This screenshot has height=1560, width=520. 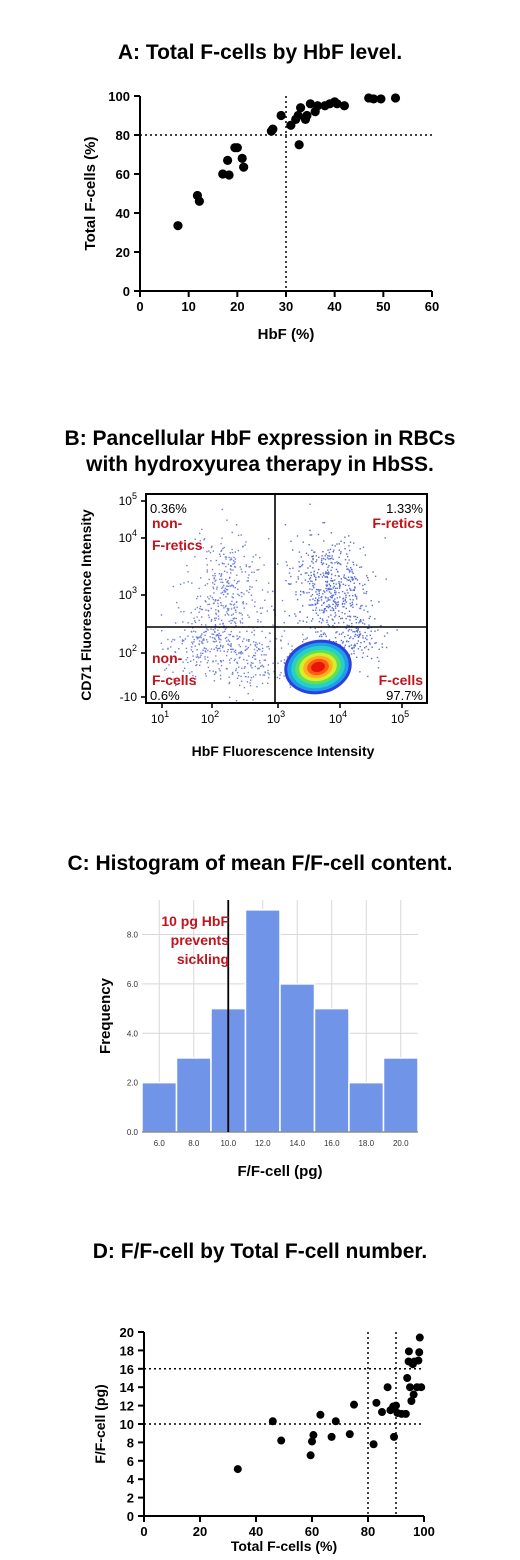 I want to click on y-tick-label: 16, so click(x=127, y=1369).